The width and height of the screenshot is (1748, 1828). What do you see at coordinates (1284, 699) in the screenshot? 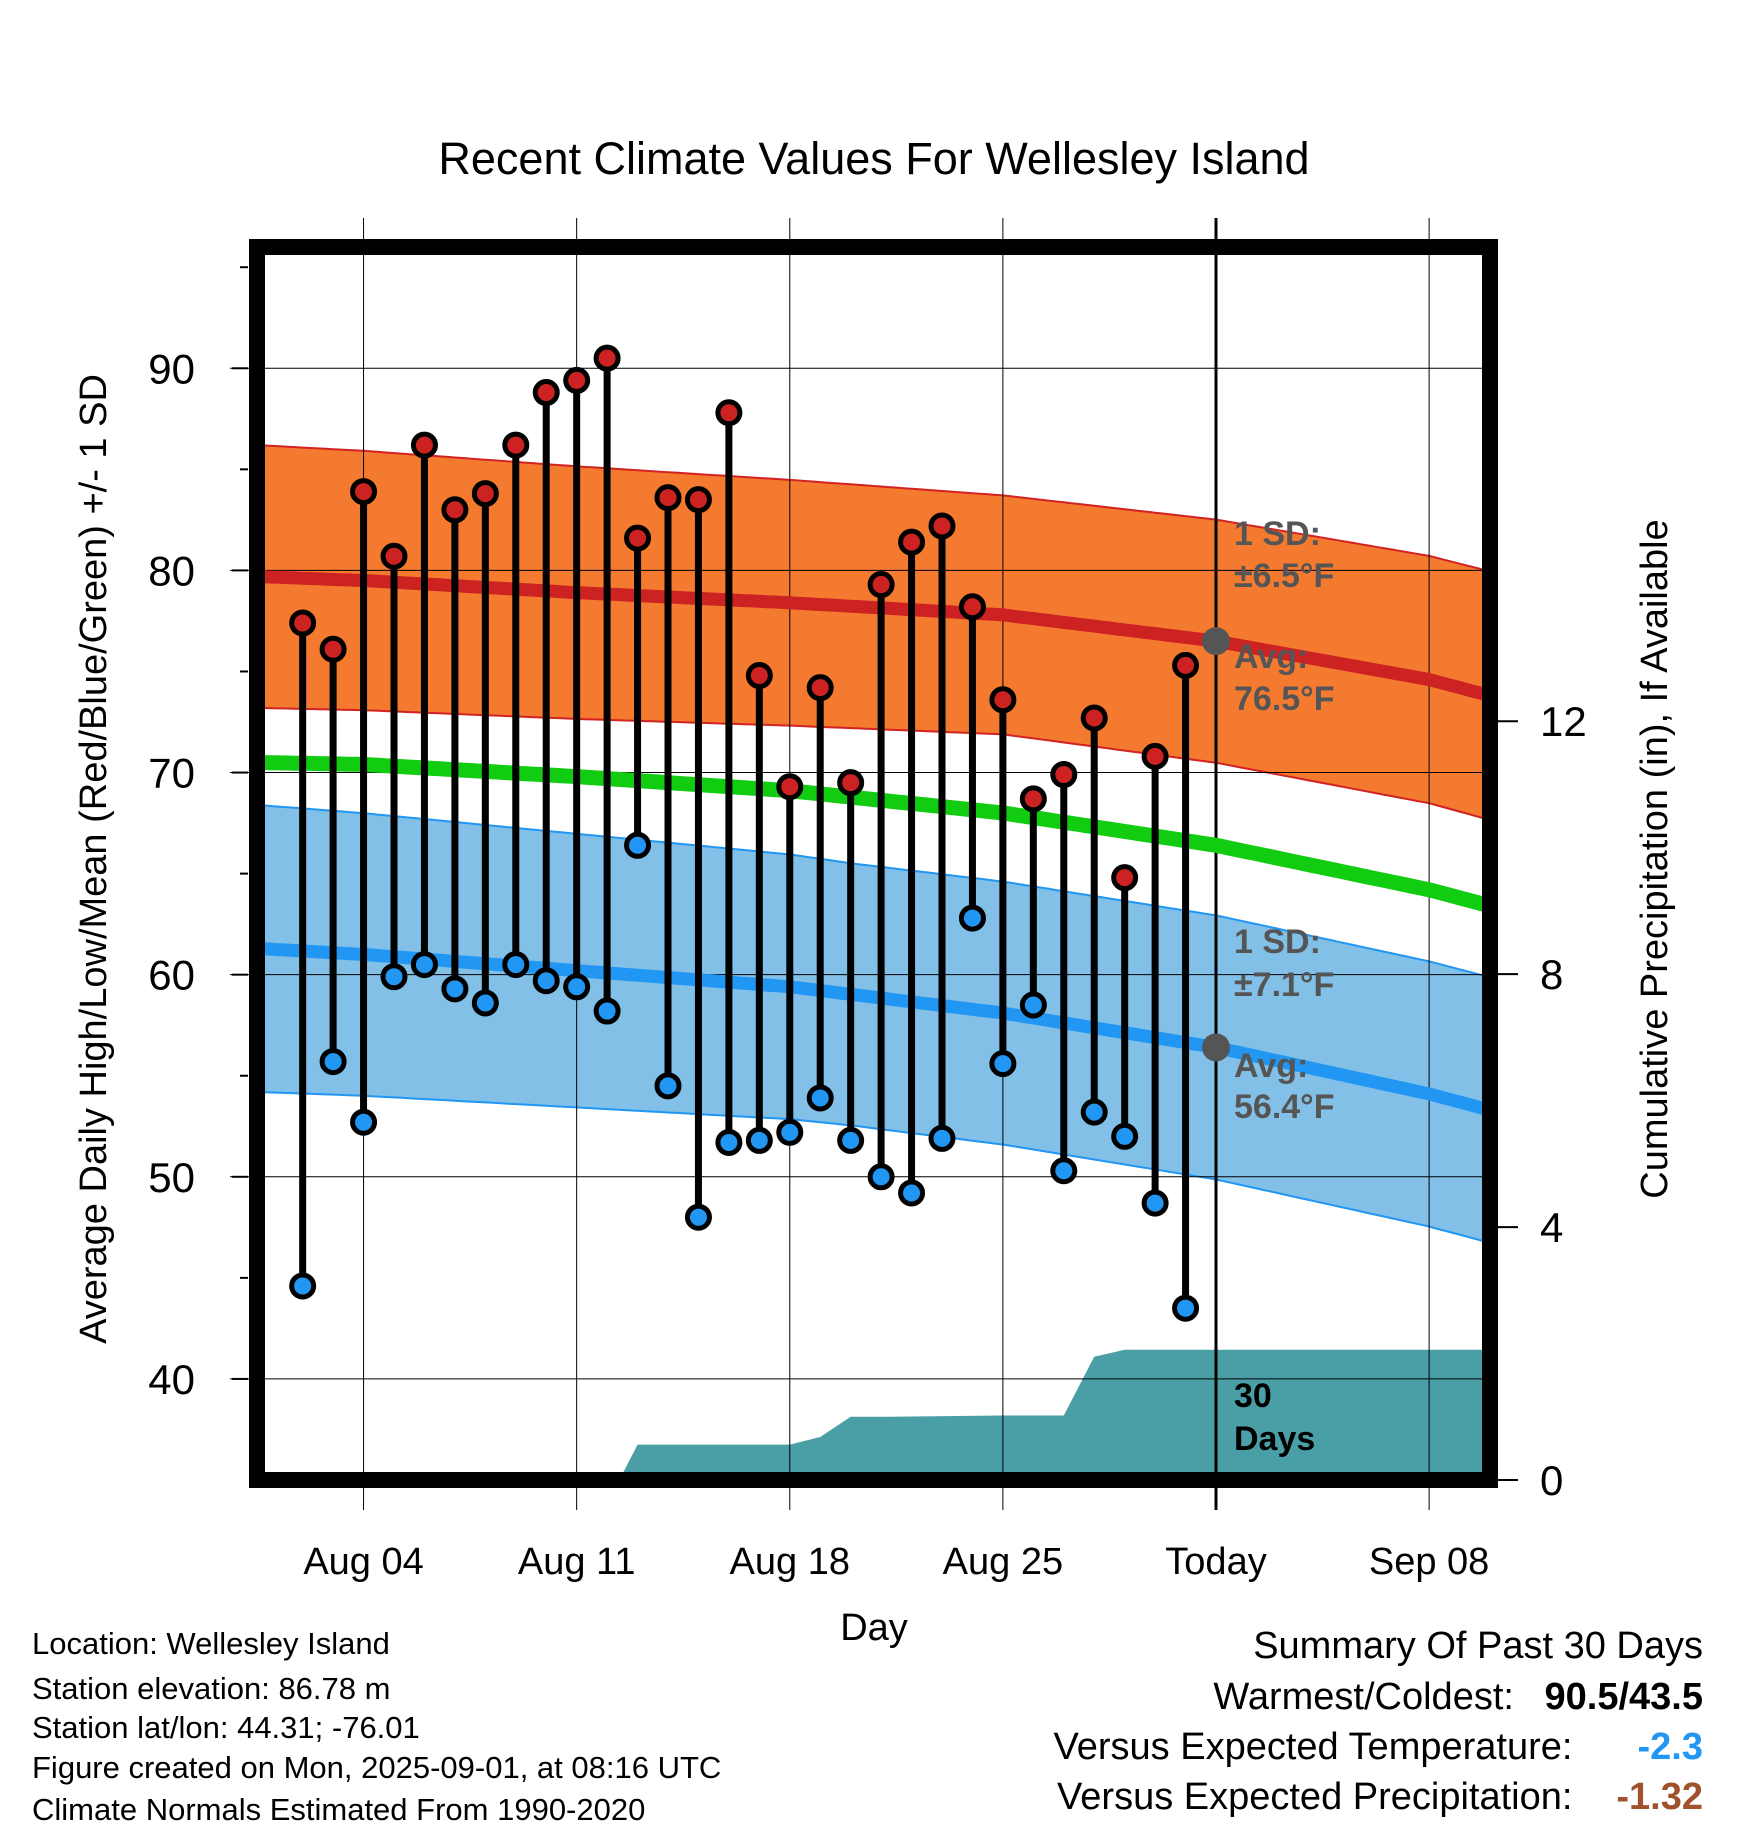
I see `high-avg-value: 76.5°F` at bounding box center [1284, 699].